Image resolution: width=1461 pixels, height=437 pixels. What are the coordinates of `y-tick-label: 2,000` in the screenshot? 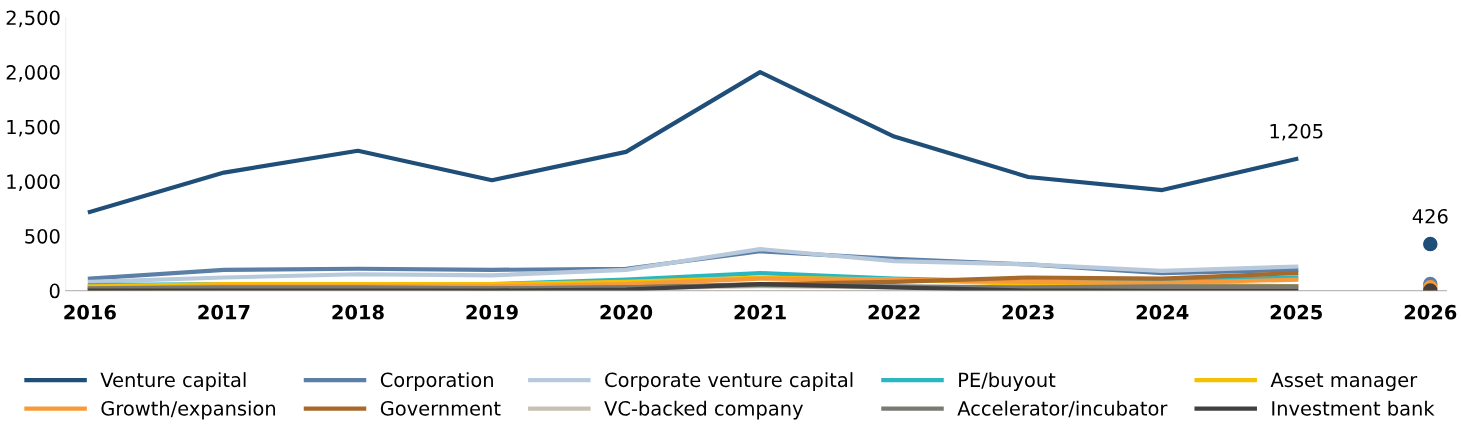 It's located at (33, 73).